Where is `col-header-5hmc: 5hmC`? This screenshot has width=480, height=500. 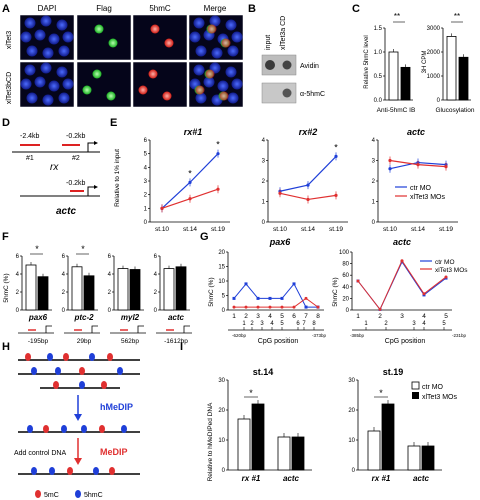 col-header-5hmc: 5hmC is located at coordinates (160, 8).